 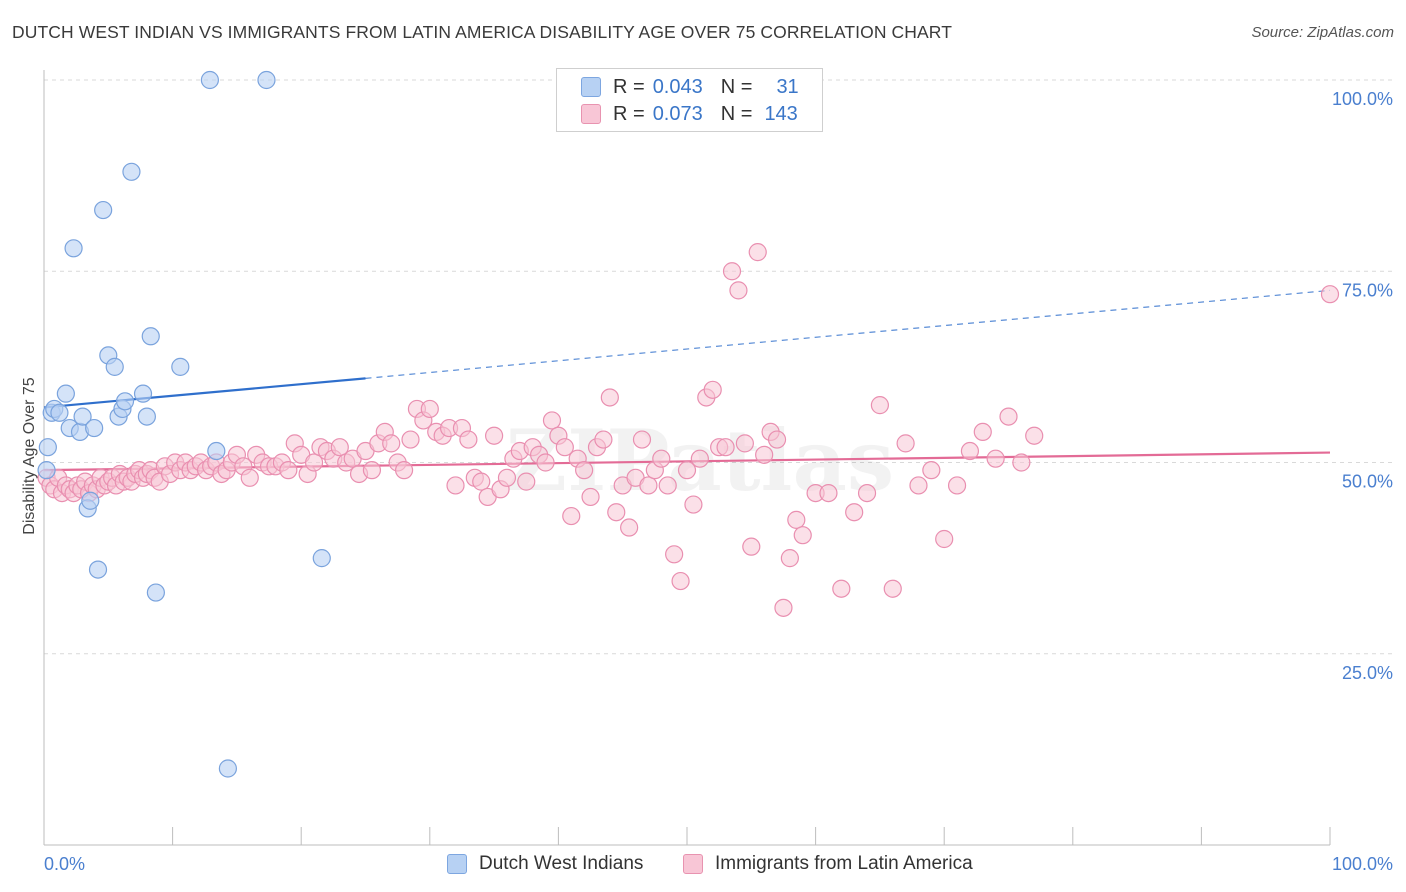 I want to click on legend-row-pink: R = 0.073 N = 143, so click(x=689, y=114).